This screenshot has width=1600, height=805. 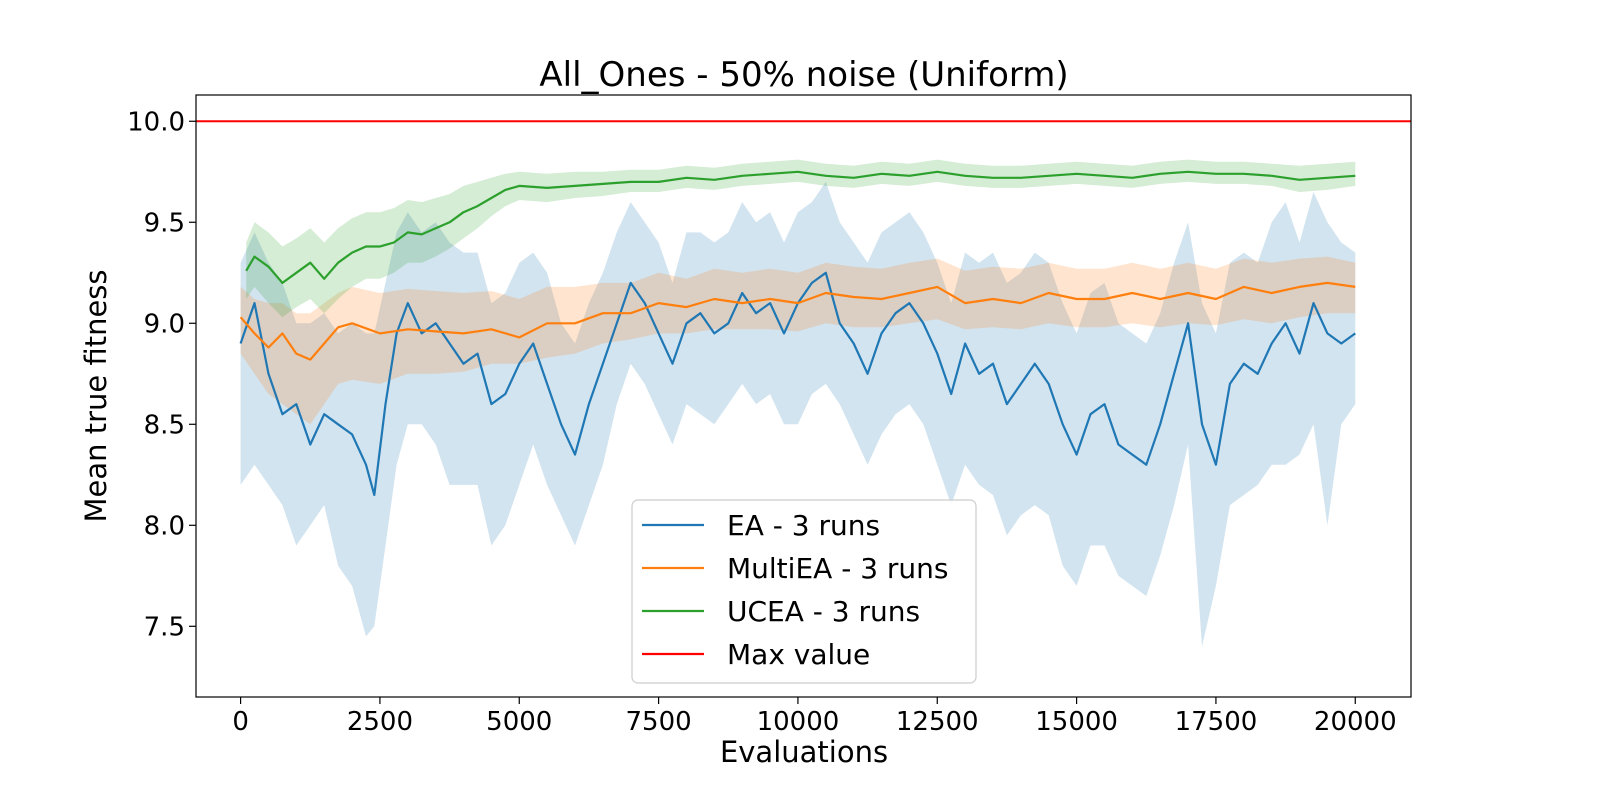 I want to click on x-tick-label: 5000, so click(x=519, y=722).